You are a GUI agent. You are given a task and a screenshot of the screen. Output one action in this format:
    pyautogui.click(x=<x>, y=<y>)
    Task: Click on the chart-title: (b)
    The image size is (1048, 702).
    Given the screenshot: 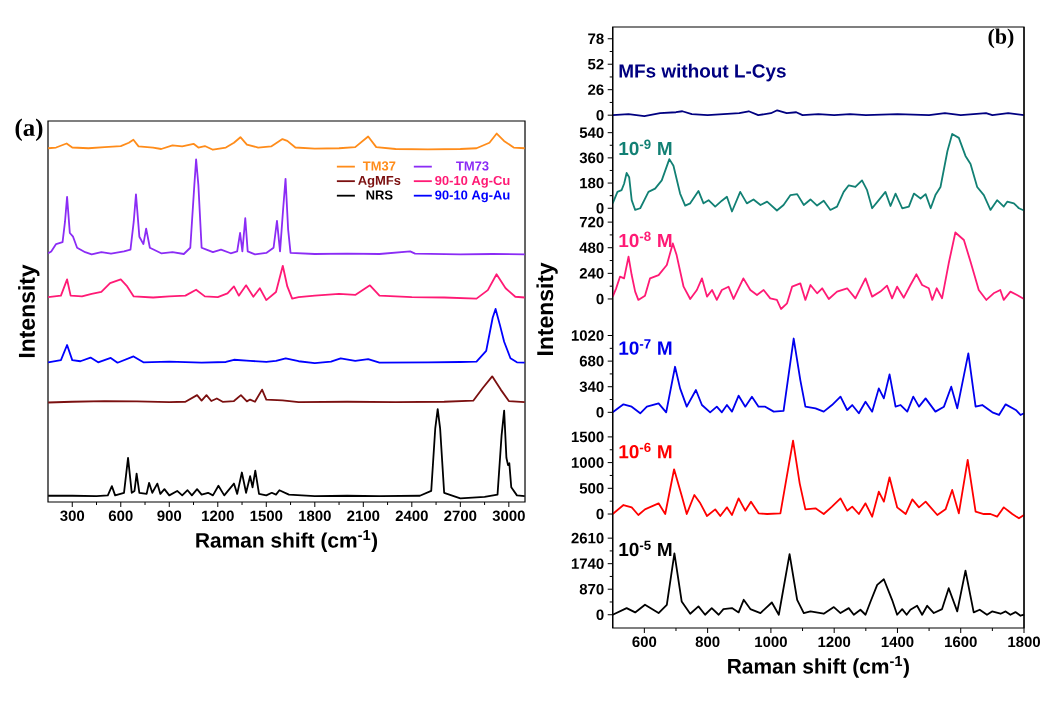 What is the action you would take?
    pyautogui.click(x=1001, y=38)
    